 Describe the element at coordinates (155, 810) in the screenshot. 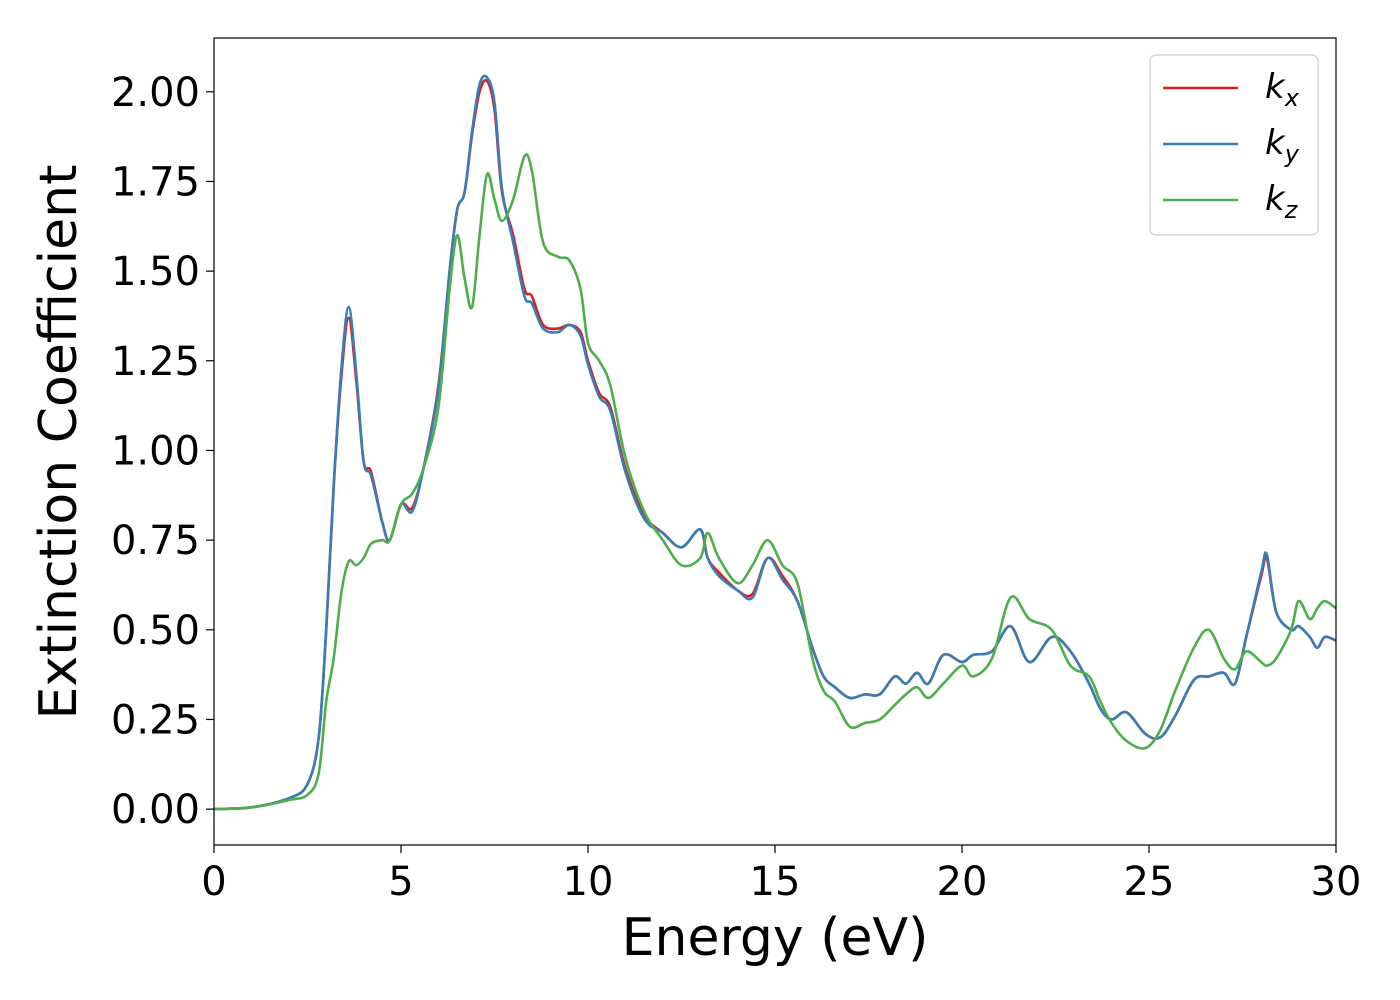

I see `y-tick-label: 0.00` at that location.